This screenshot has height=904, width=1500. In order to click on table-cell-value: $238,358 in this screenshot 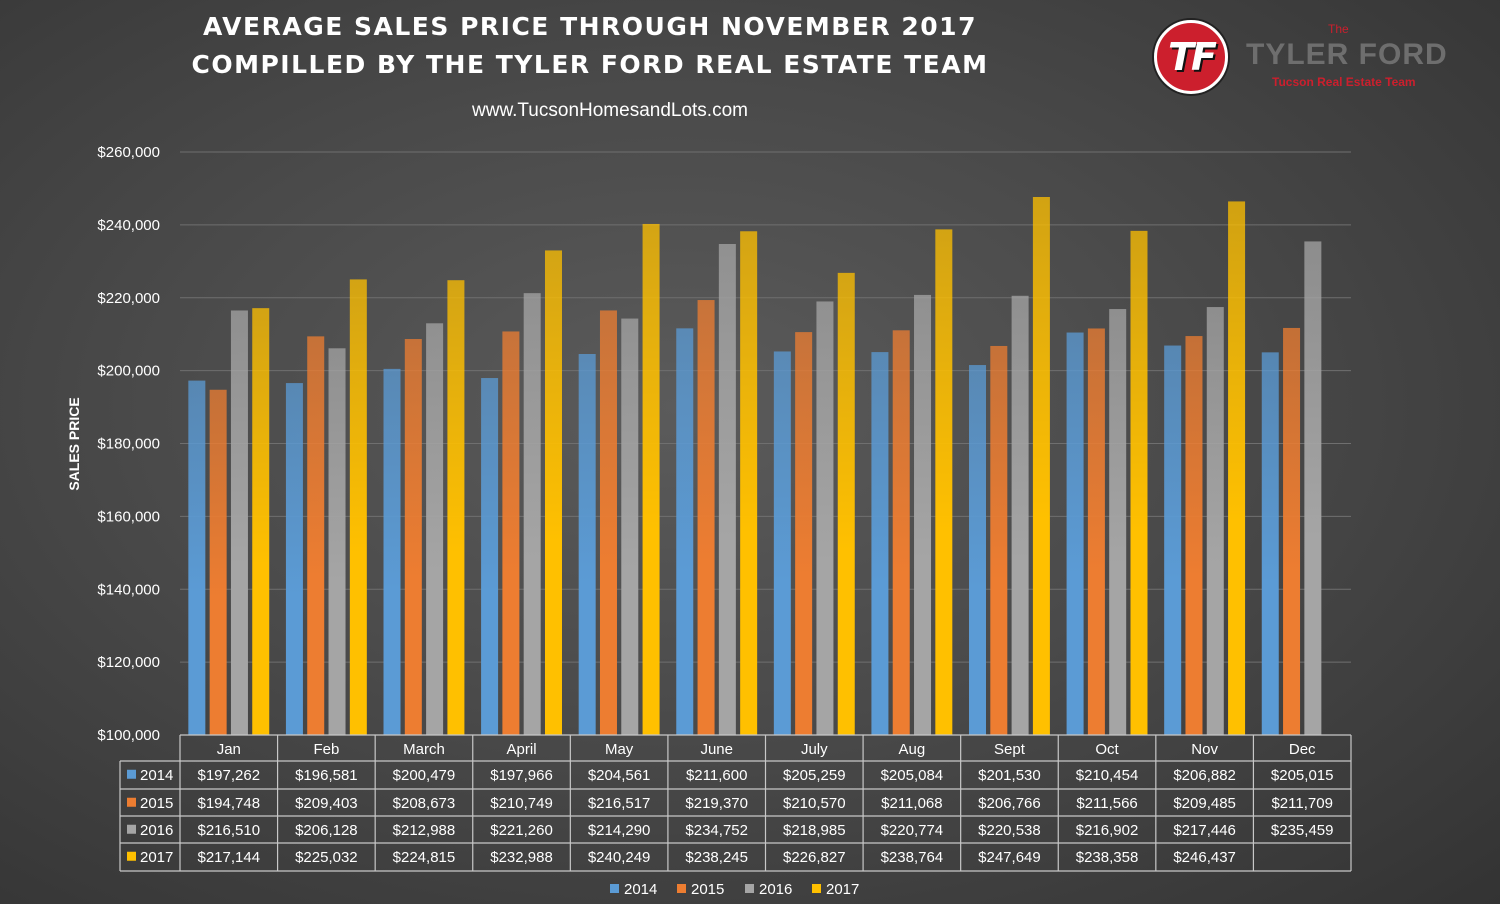, I will do `click(1107, 857)`.